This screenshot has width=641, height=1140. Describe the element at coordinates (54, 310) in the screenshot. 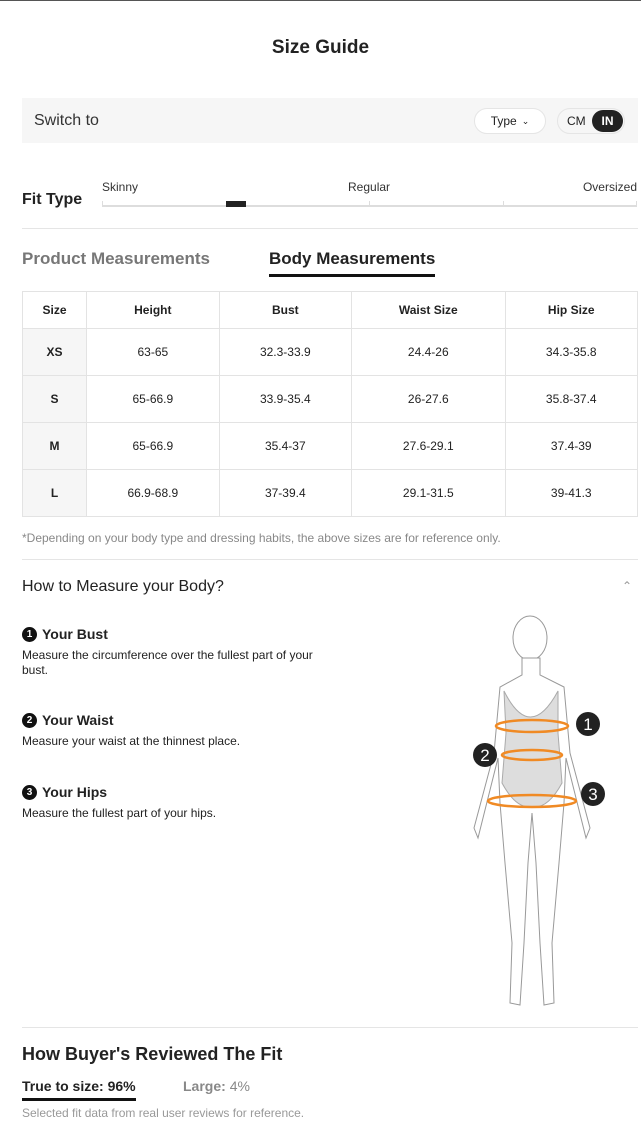

I see `col-size: Size` at that location.